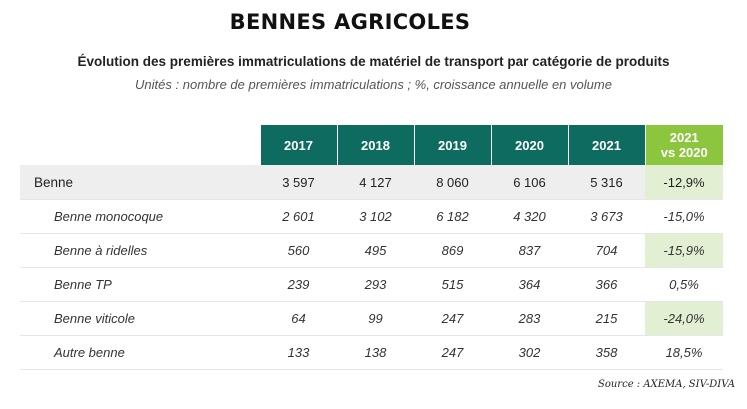  Describe the element at coordinates (298, 352) in the screenshot. I see `cell-2017: 133` at that location.